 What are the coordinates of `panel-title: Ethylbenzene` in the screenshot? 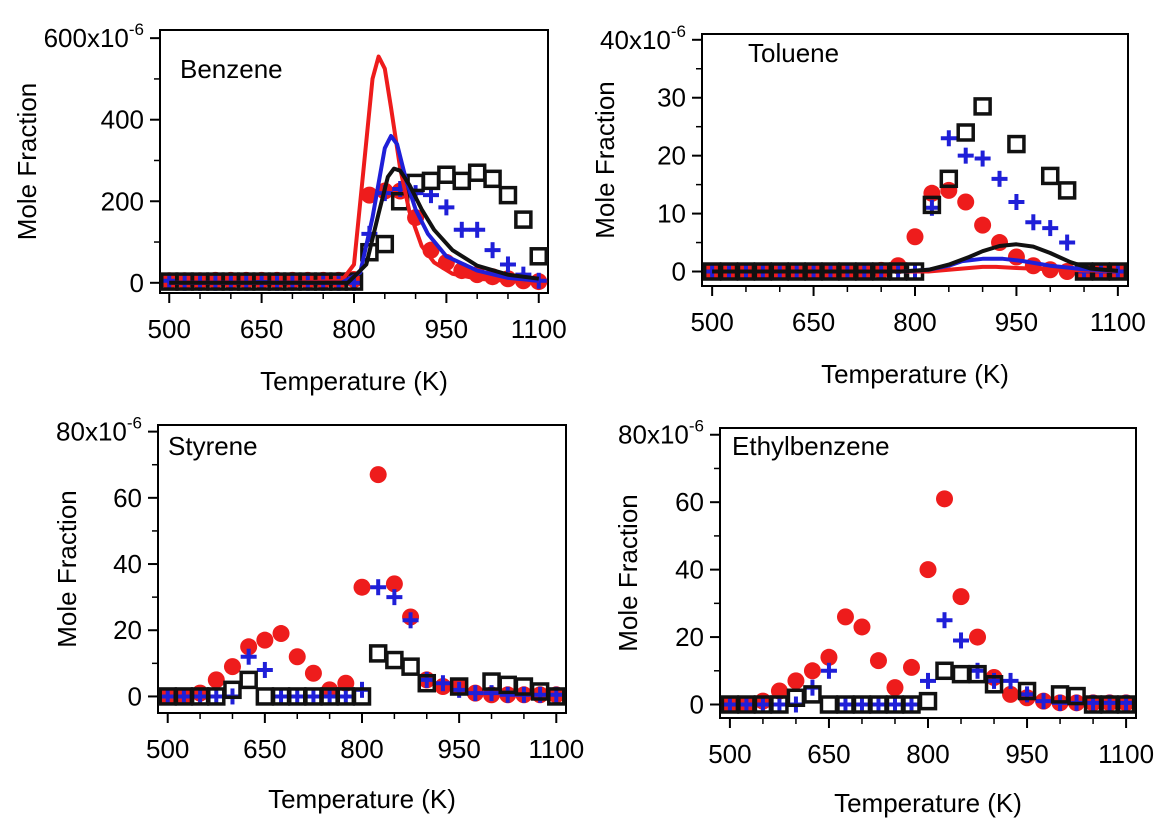 It's located at (811, 446).